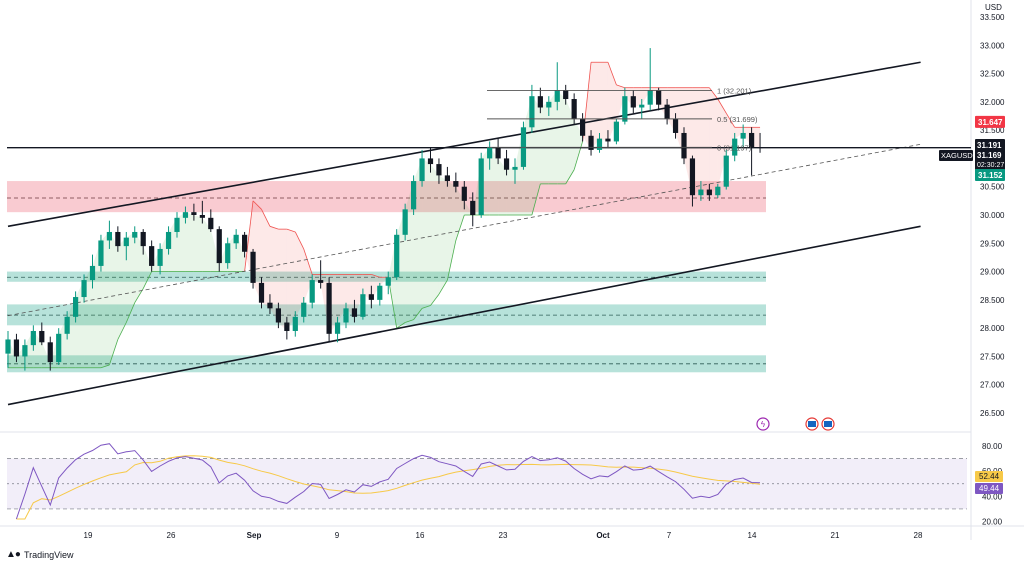 The image size is (1024, 572). What do you see at coordinates (254, 535) in the screenshot?
I see `time-tick-label: Sep` at bounding box center [254, 535].